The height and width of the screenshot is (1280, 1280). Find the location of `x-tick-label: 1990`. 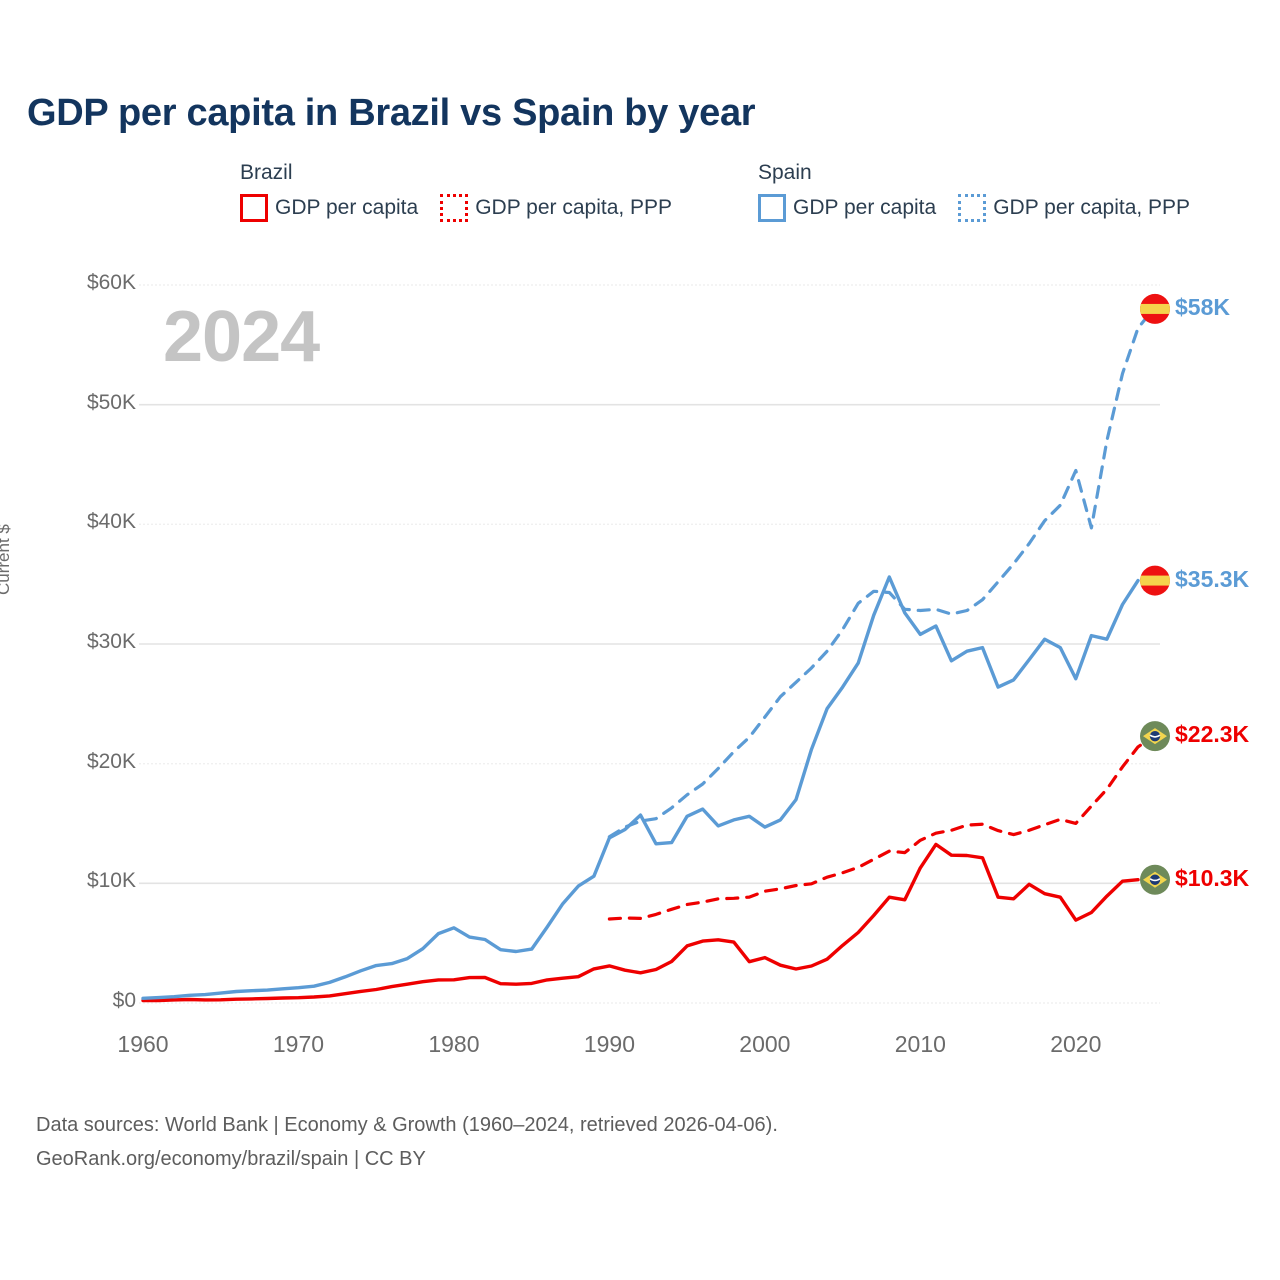

x-tick-label: 1990 is located at coordinates (609, 1044).